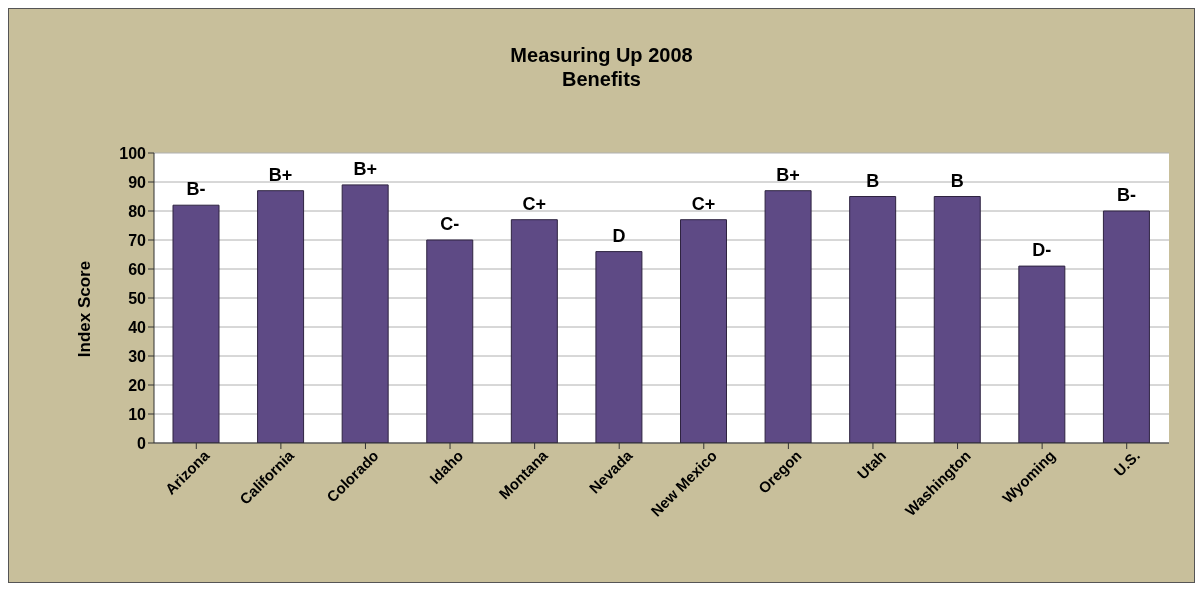  I want to click on data-label: D-, so click(1042, 250).